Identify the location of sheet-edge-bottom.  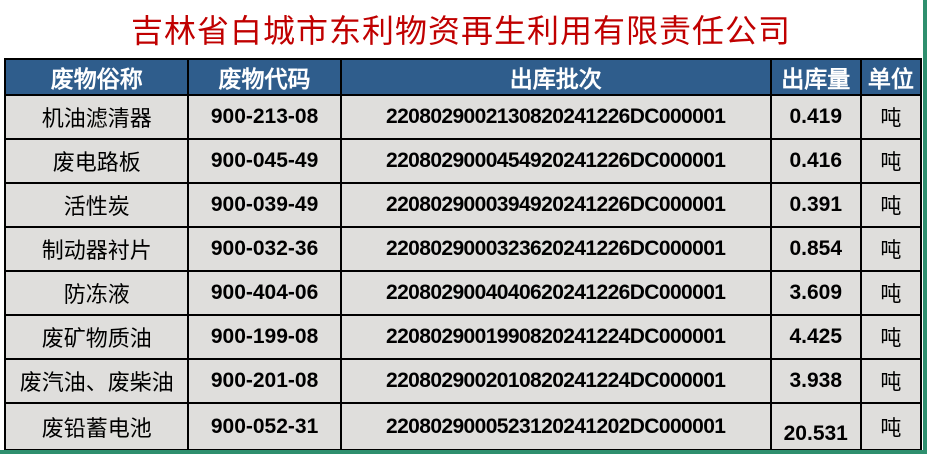
(463, 452).